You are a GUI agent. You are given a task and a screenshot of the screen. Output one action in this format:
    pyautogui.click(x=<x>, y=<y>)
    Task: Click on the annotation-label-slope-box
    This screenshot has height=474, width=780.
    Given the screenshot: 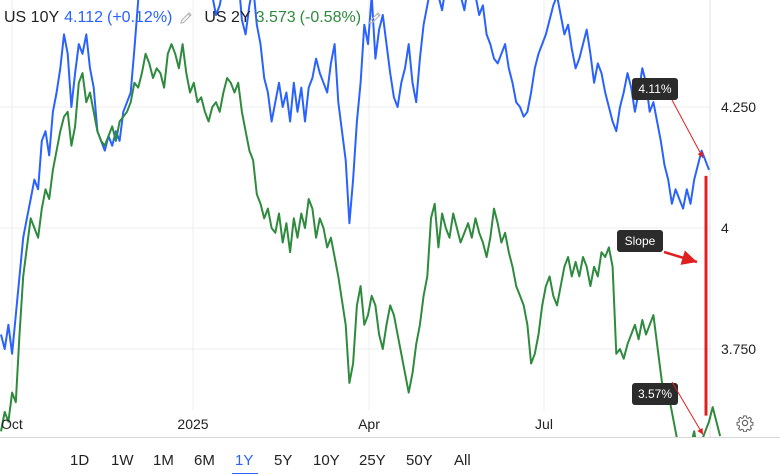 What is the action you would take?
    pyautogui.click(x=640, y=241)
    